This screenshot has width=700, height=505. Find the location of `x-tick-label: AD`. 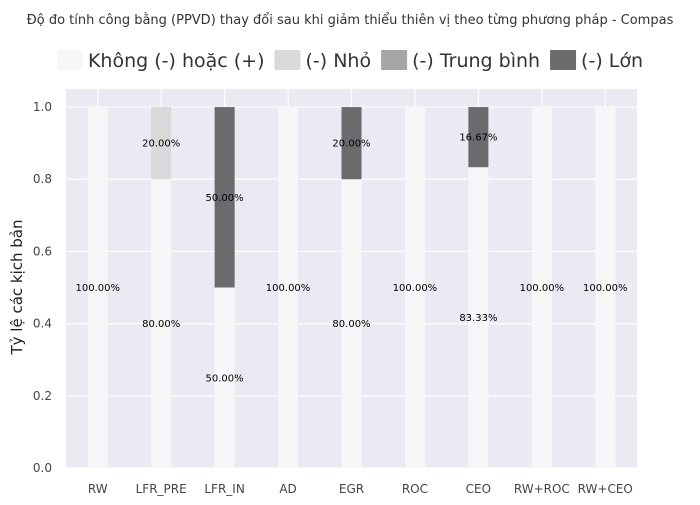

x-tick-label: AD is located at coordinates (287, 489).